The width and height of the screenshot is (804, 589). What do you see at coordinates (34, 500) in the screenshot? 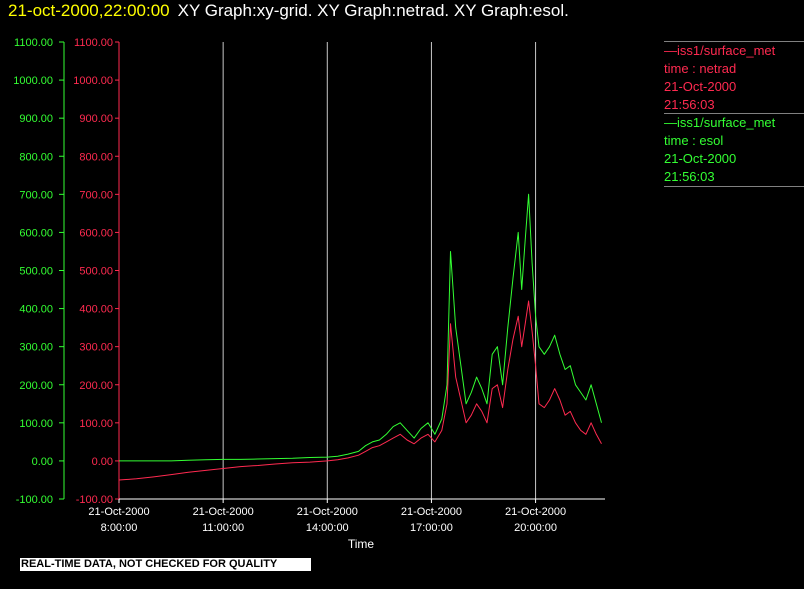
I see `y-tick-label-esol: -100.00` at bounding box center [34, 500].